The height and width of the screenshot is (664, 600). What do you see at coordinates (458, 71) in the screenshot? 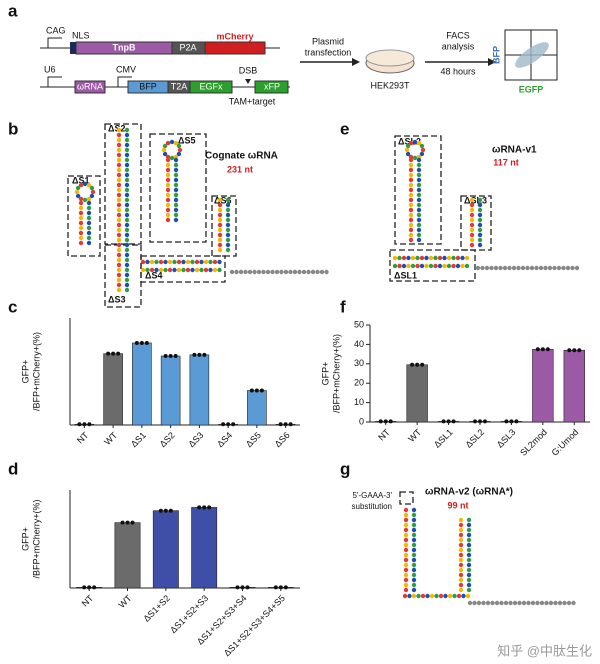
I see `step-label: 48 hours` at bounding box center [458, 71].